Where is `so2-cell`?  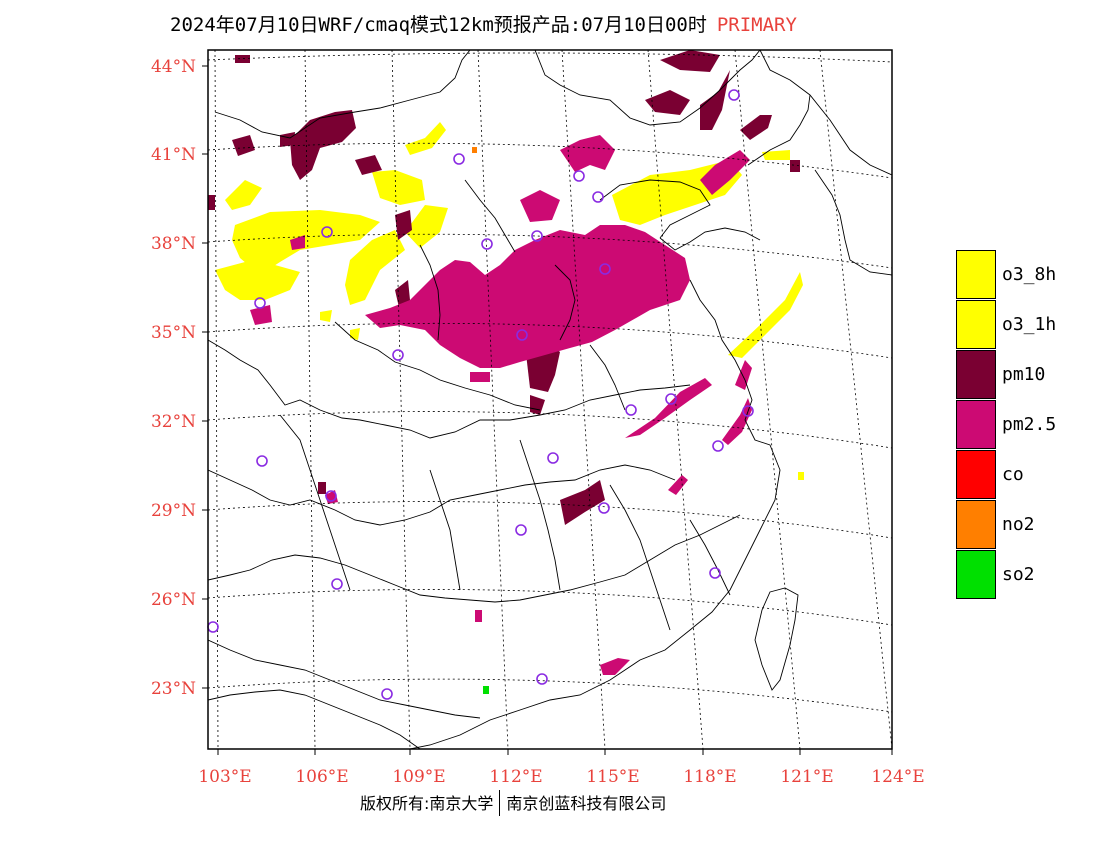
so2-cell is located at coordinates (486, 690).